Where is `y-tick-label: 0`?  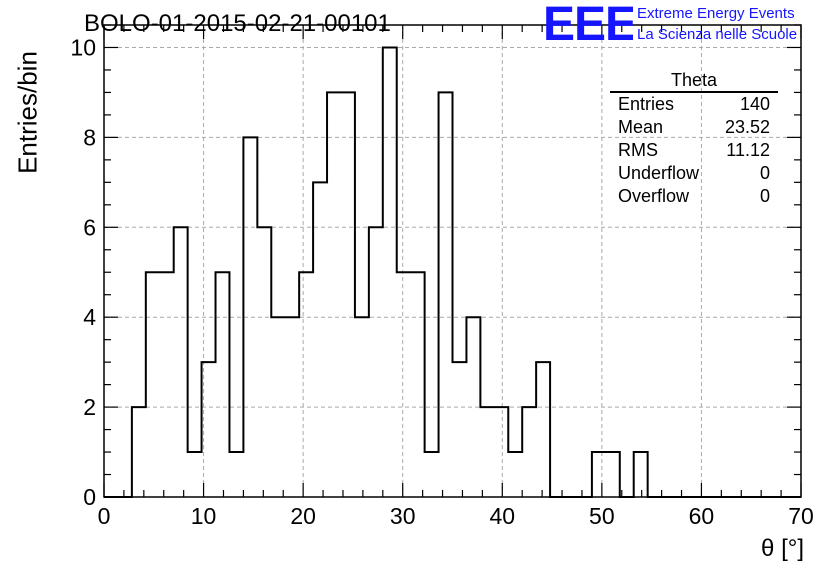
y-tick-label: 0 is located at coordinates (89, 497).